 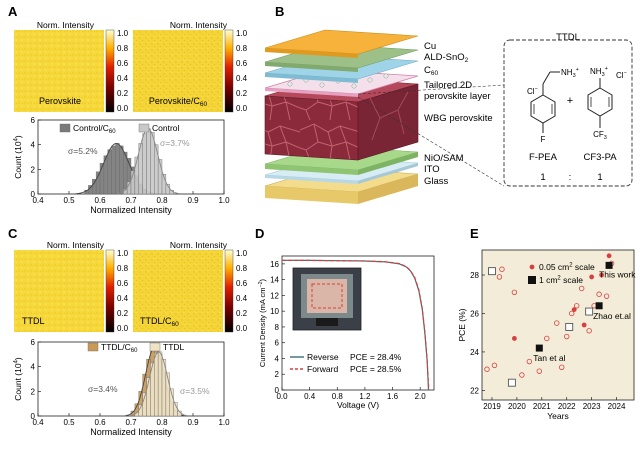 What do you see at coordinates (568, 113) in the screenshot?
I see `ttdl-dashed-box` at bounding box center [568, 113].